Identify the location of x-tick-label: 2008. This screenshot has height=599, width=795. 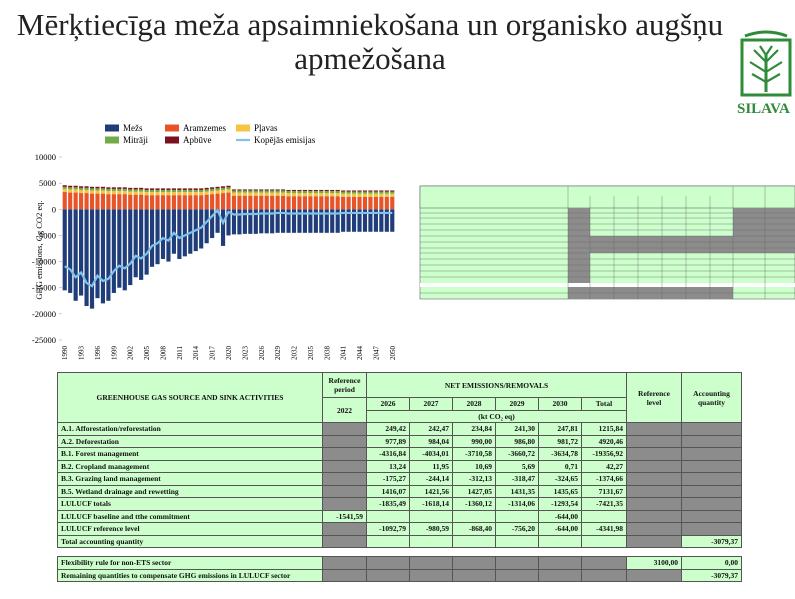
(163, 353).